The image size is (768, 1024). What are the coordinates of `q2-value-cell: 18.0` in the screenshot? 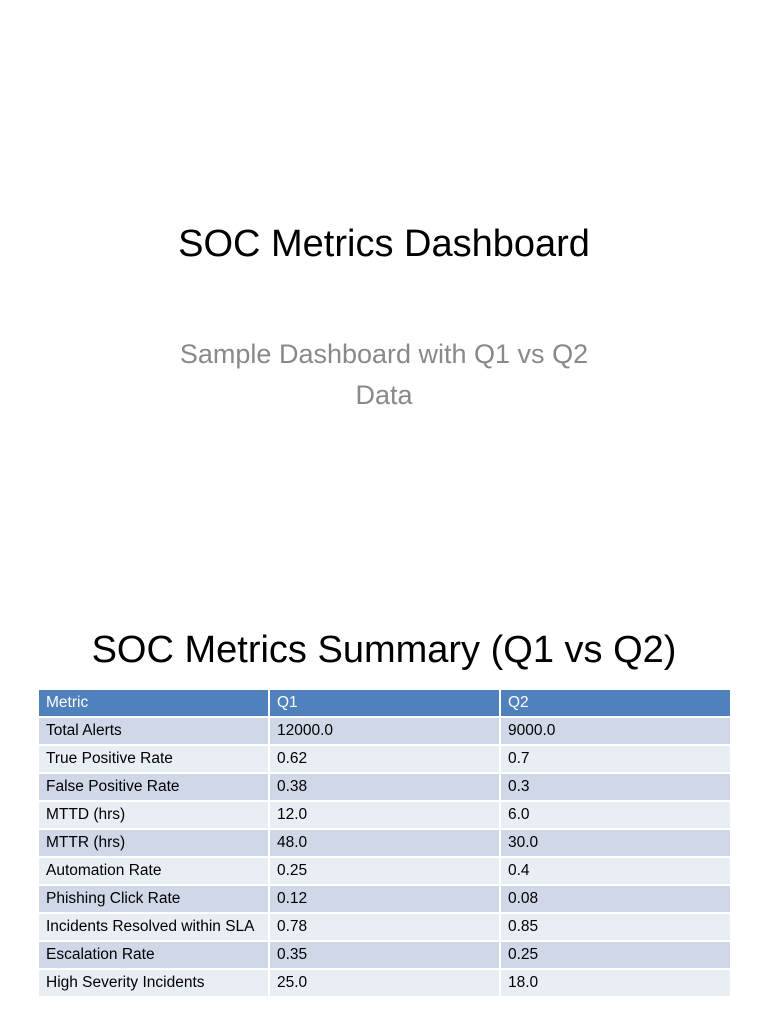 It's located at (615, 983).